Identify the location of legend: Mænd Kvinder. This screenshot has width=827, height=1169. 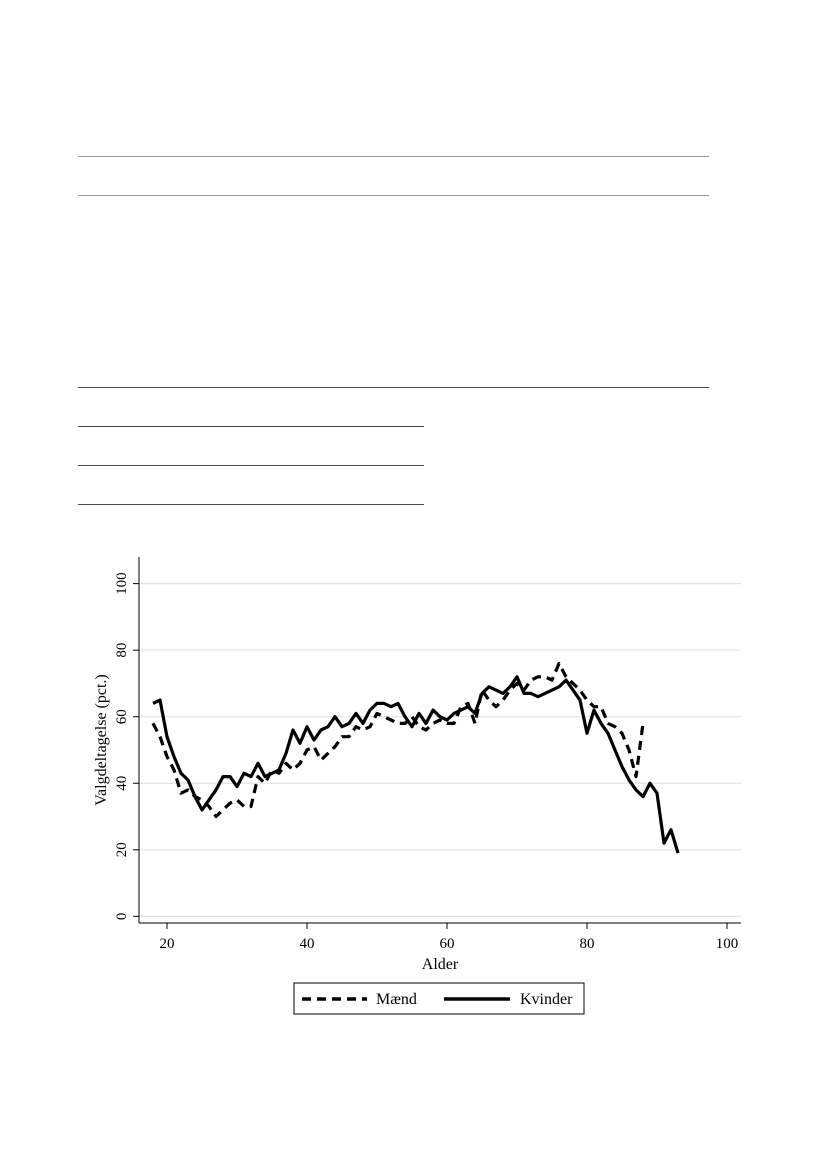
(439, 998).